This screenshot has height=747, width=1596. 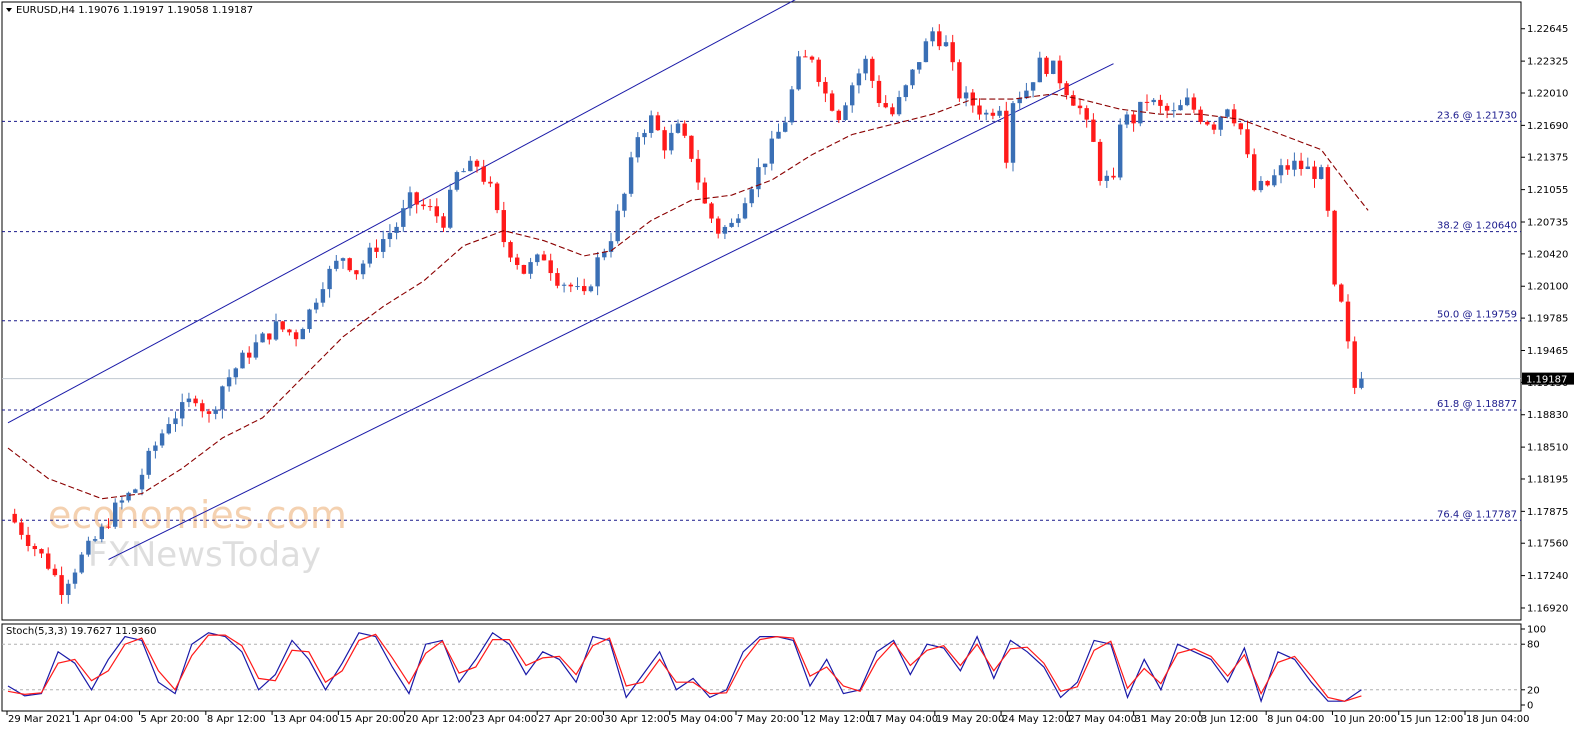 I want to click on x-tick-label: 20 Apr 12:00, so click(x=438, y=719).